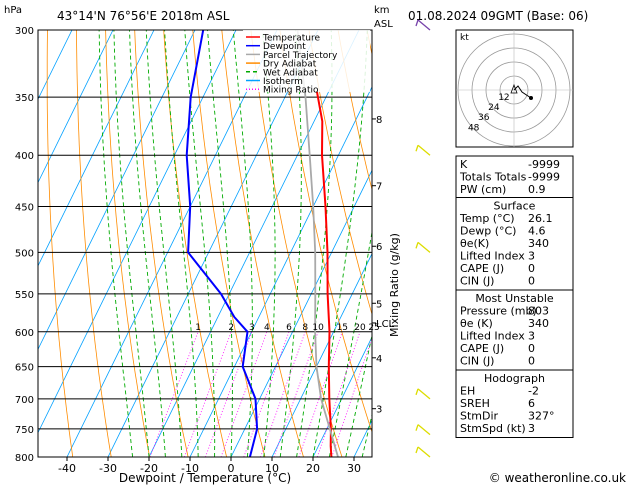 The height and width of the screenshot is (486, 629). What do you see at coordinates (476, 323) in the screenshot?
I see `index-label: θe (K)` at bounding box center [476, 323].